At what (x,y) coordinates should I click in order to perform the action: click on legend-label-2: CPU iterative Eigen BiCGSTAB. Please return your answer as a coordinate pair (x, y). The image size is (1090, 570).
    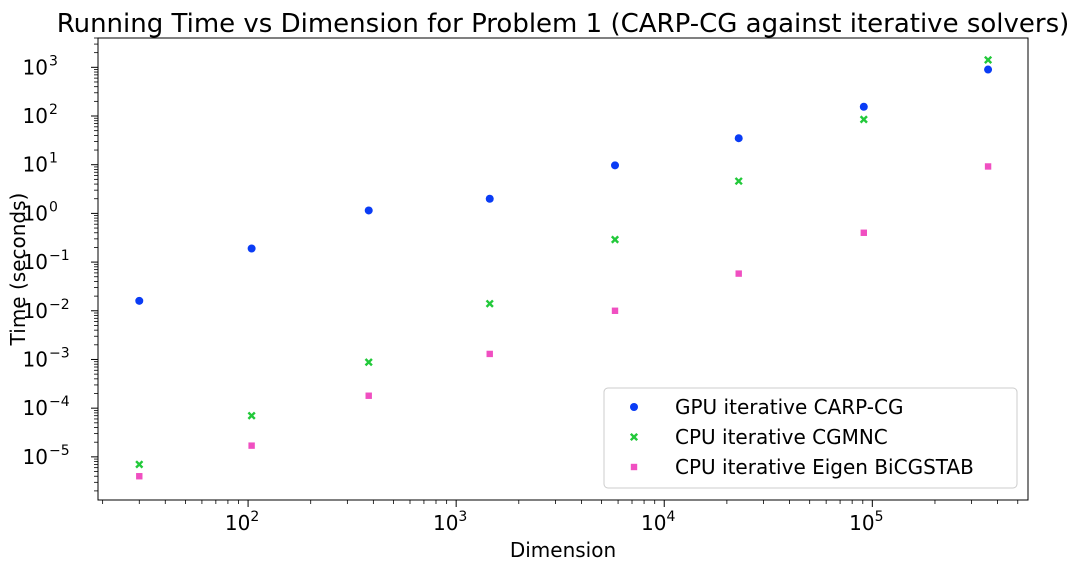
    Looking at the image, I should click on (824, 467).